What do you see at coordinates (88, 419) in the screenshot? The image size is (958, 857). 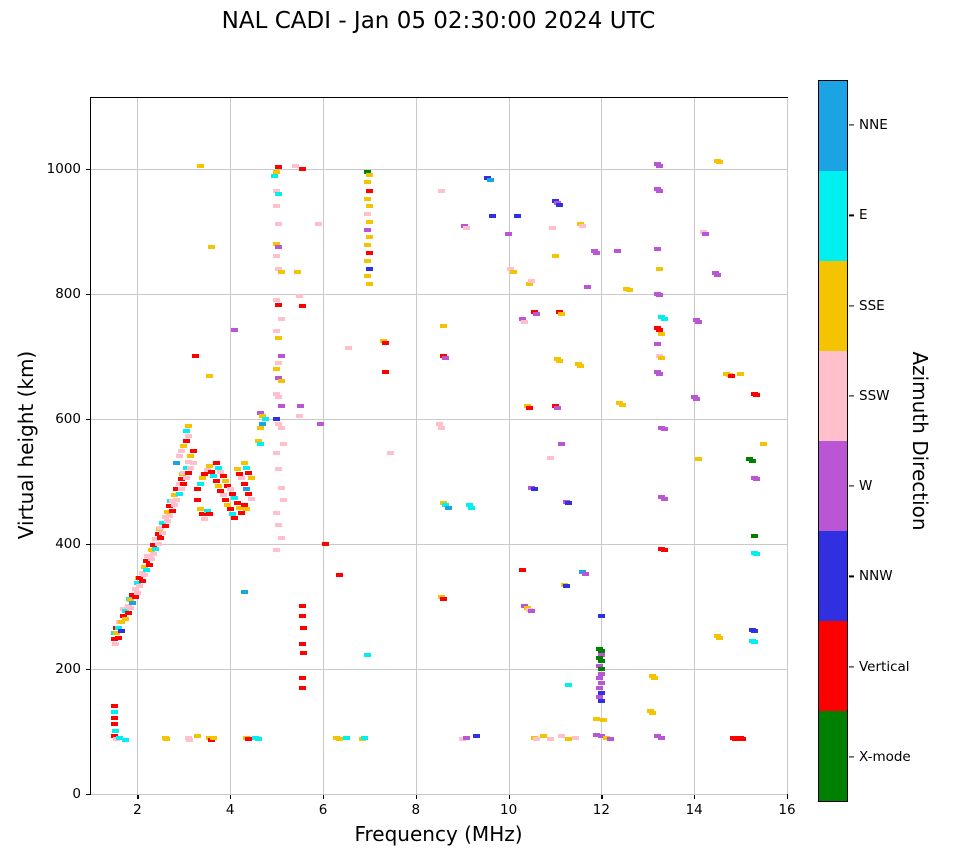 I see `y-tick-mark` at bounding box center [88, 419].